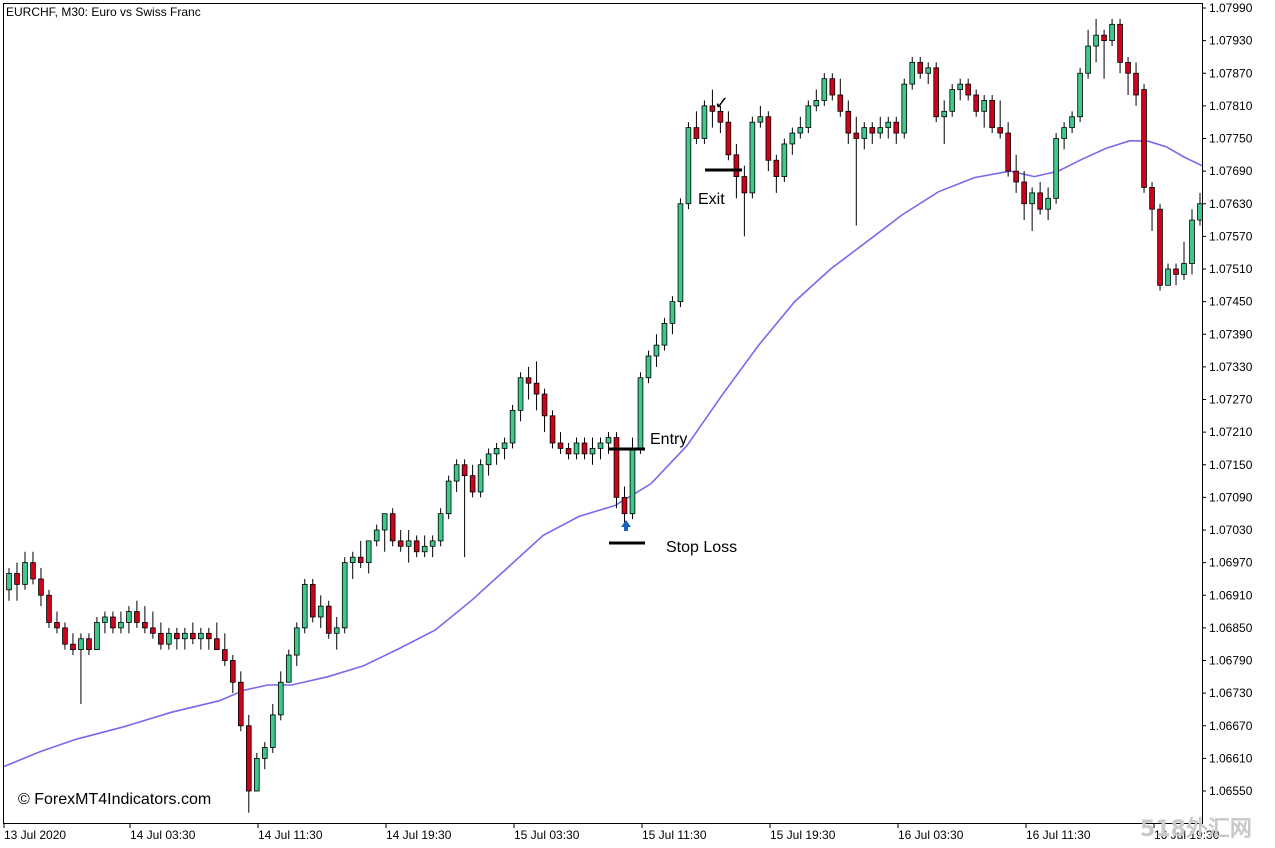 This screenshot has width=1275, height=848. What do you see at coordinates (1231, 139) in the screenshot?
I see `price-tick-label: 1.07750` at bounding box center [1231, 139].